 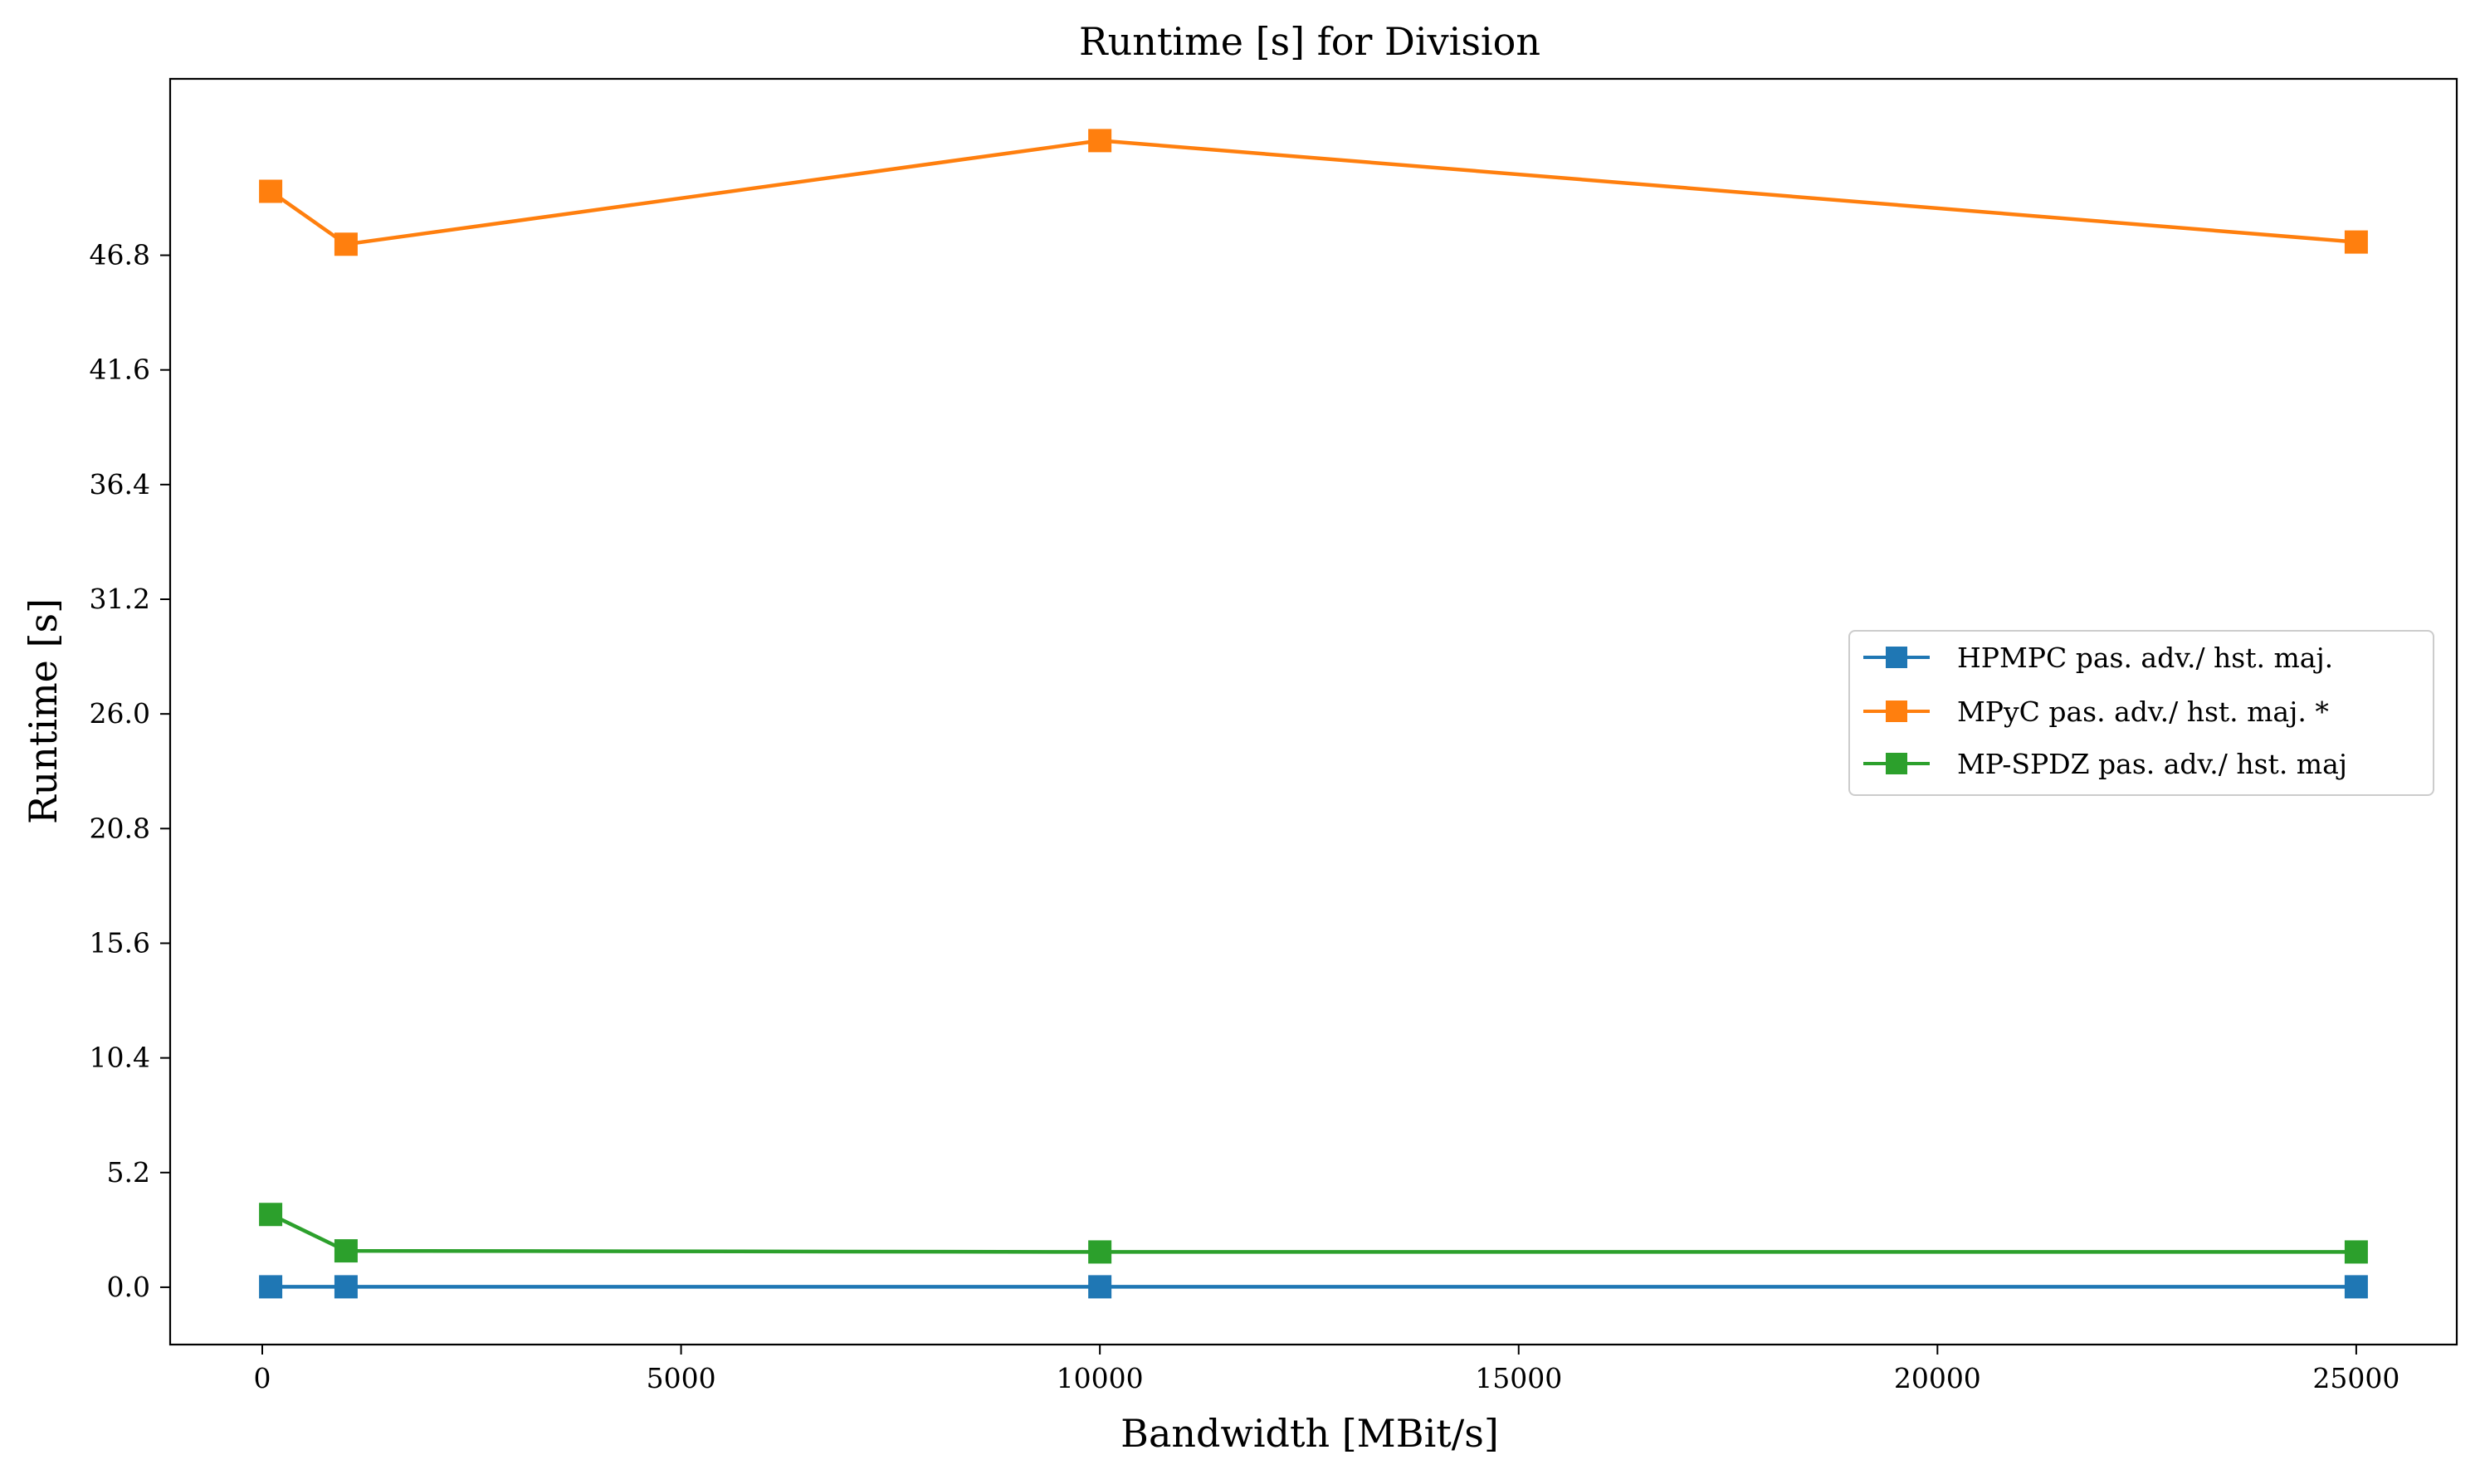 I want to click on y-tick-label: 41.6, so click(x=120, y=370).